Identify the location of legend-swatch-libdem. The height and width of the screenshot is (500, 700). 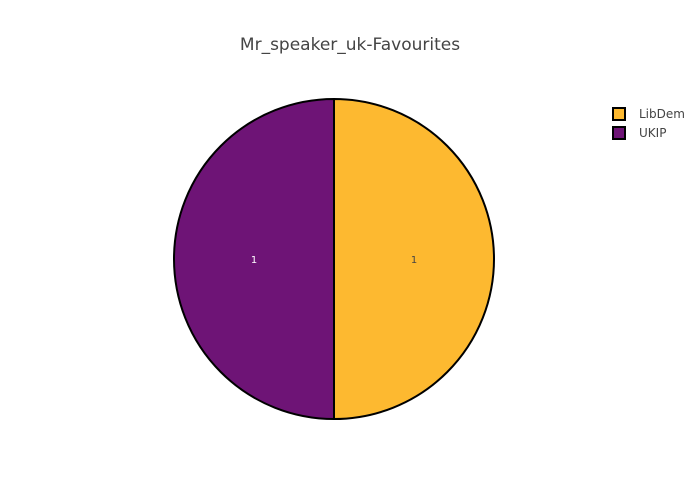
(619, 114).